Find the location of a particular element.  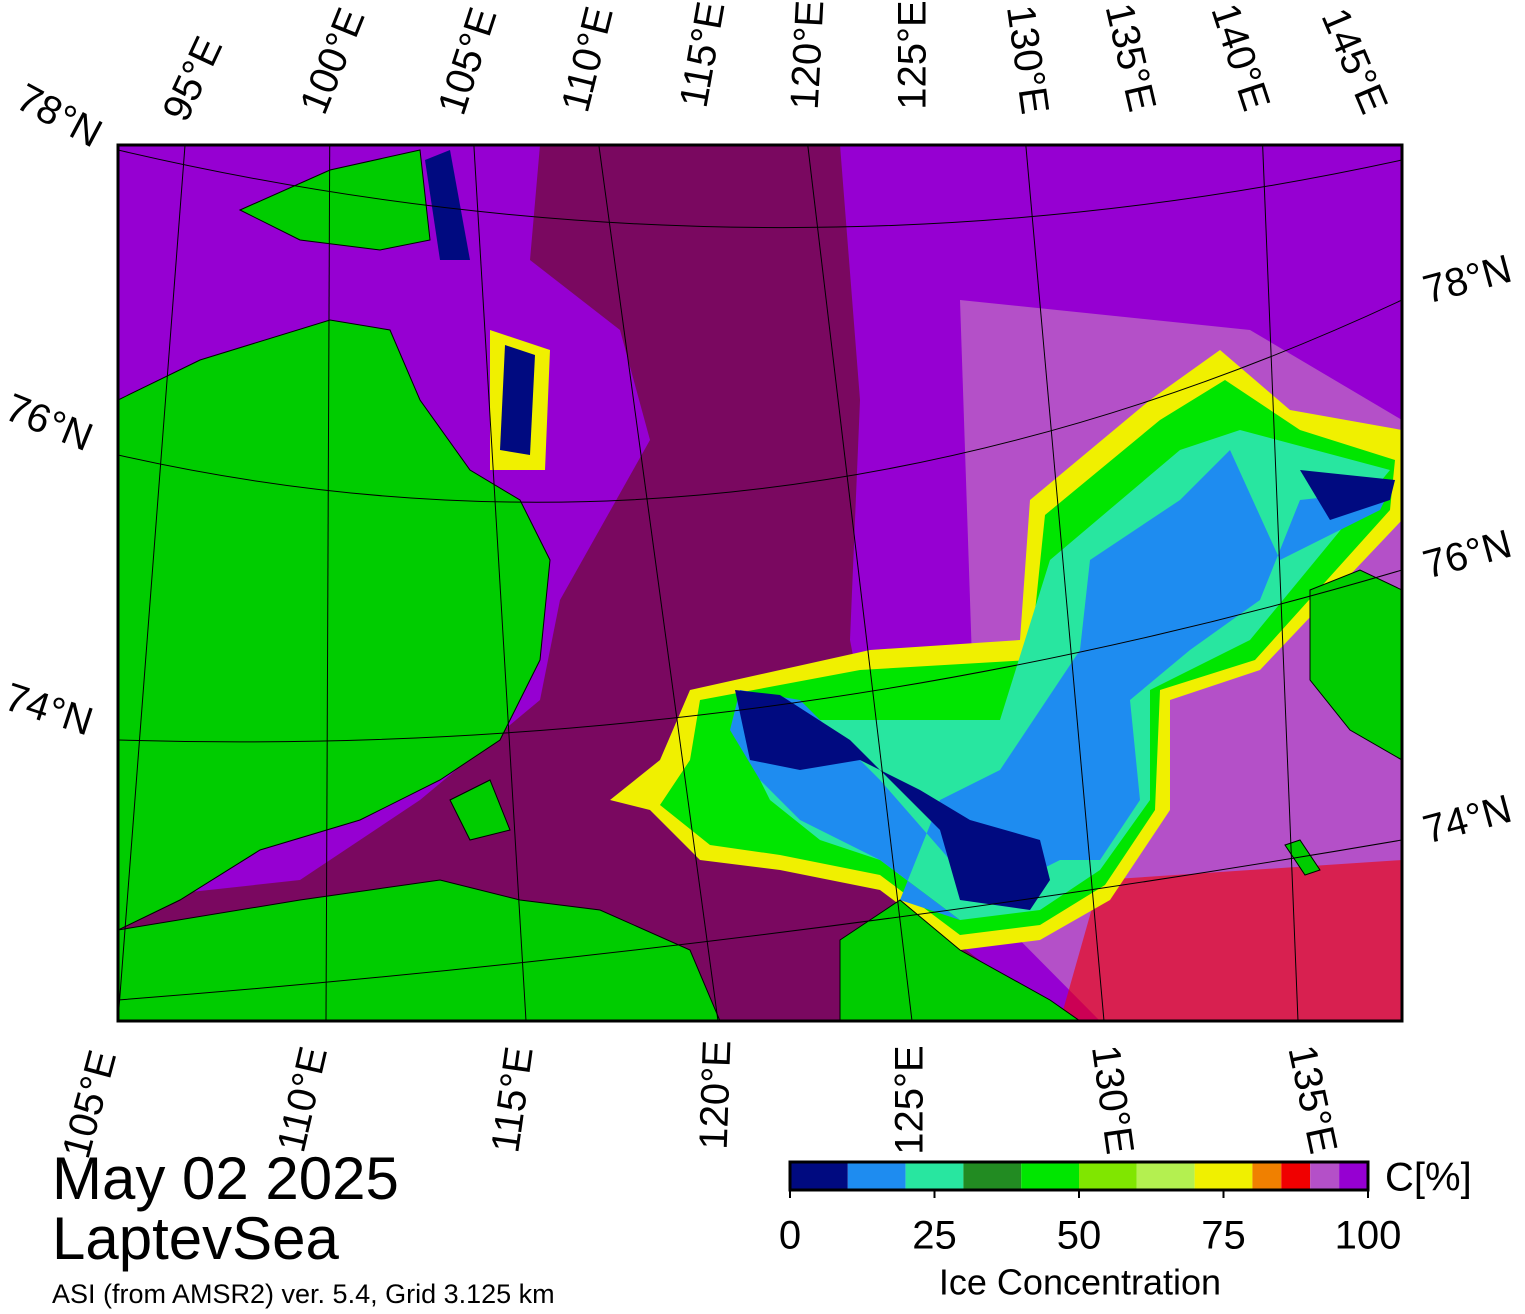

colorbar-tick-label: 25 is located at coordinates (934, 1236).